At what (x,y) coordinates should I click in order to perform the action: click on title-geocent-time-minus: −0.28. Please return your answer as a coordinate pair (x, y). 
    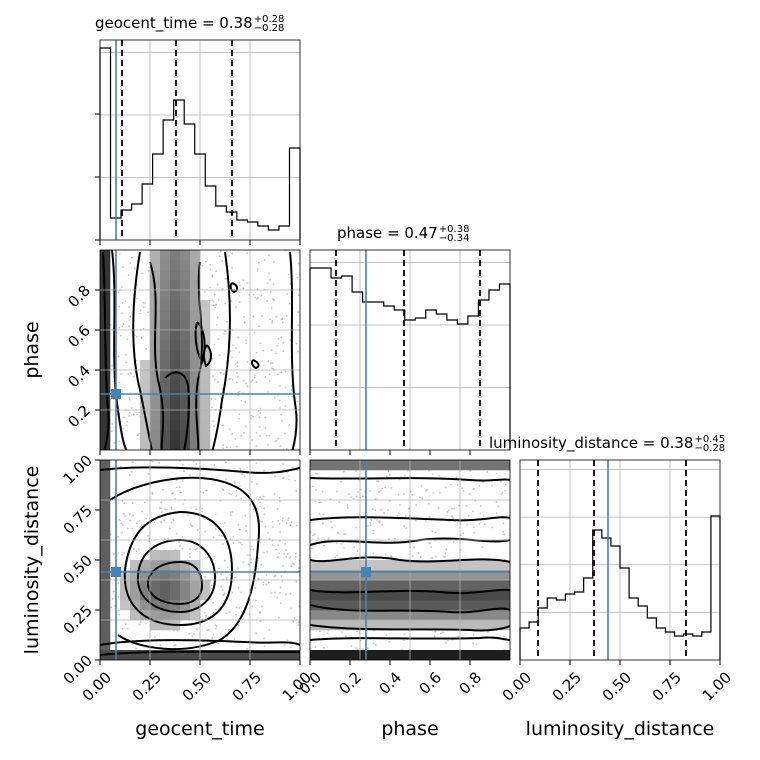
    Looking at the image, I should click on (269, 28).